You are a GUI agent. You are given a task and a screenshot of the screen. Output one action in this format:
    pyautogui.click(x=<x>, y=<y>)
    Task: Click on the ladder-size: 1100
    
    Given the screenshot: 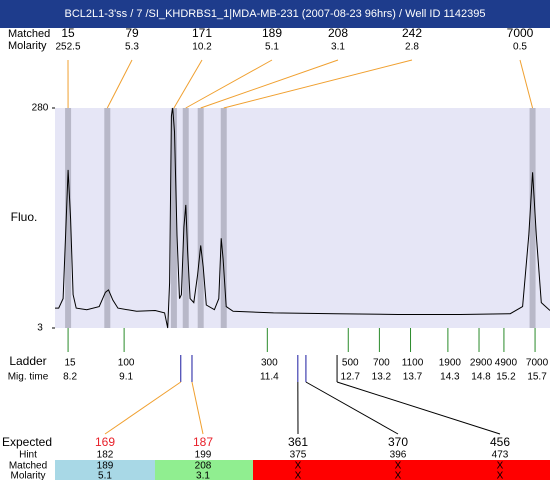 What is the action you would take?
    pyautogui.click(x=413, y=363)
    